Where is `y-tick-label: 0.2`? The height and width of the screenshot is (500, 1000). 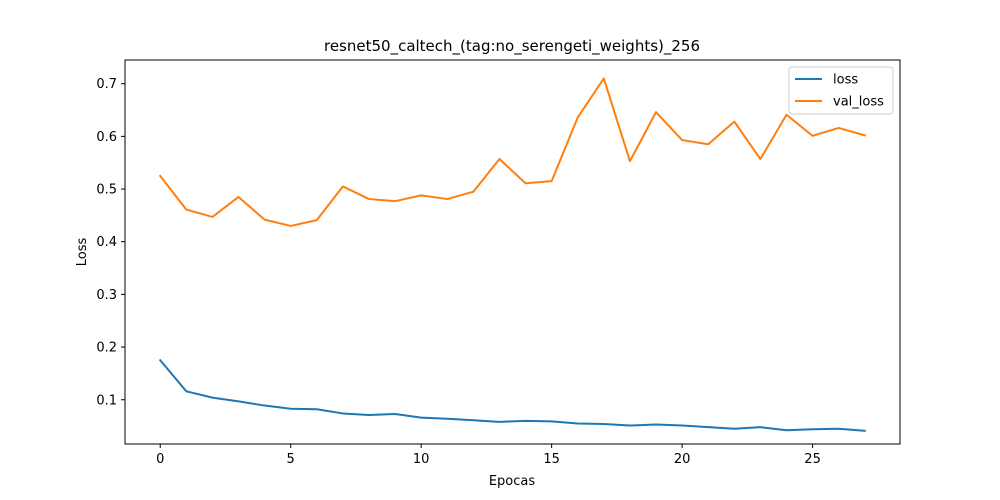 y-tick-label: 0.2 is located at coordinates (106, 348).